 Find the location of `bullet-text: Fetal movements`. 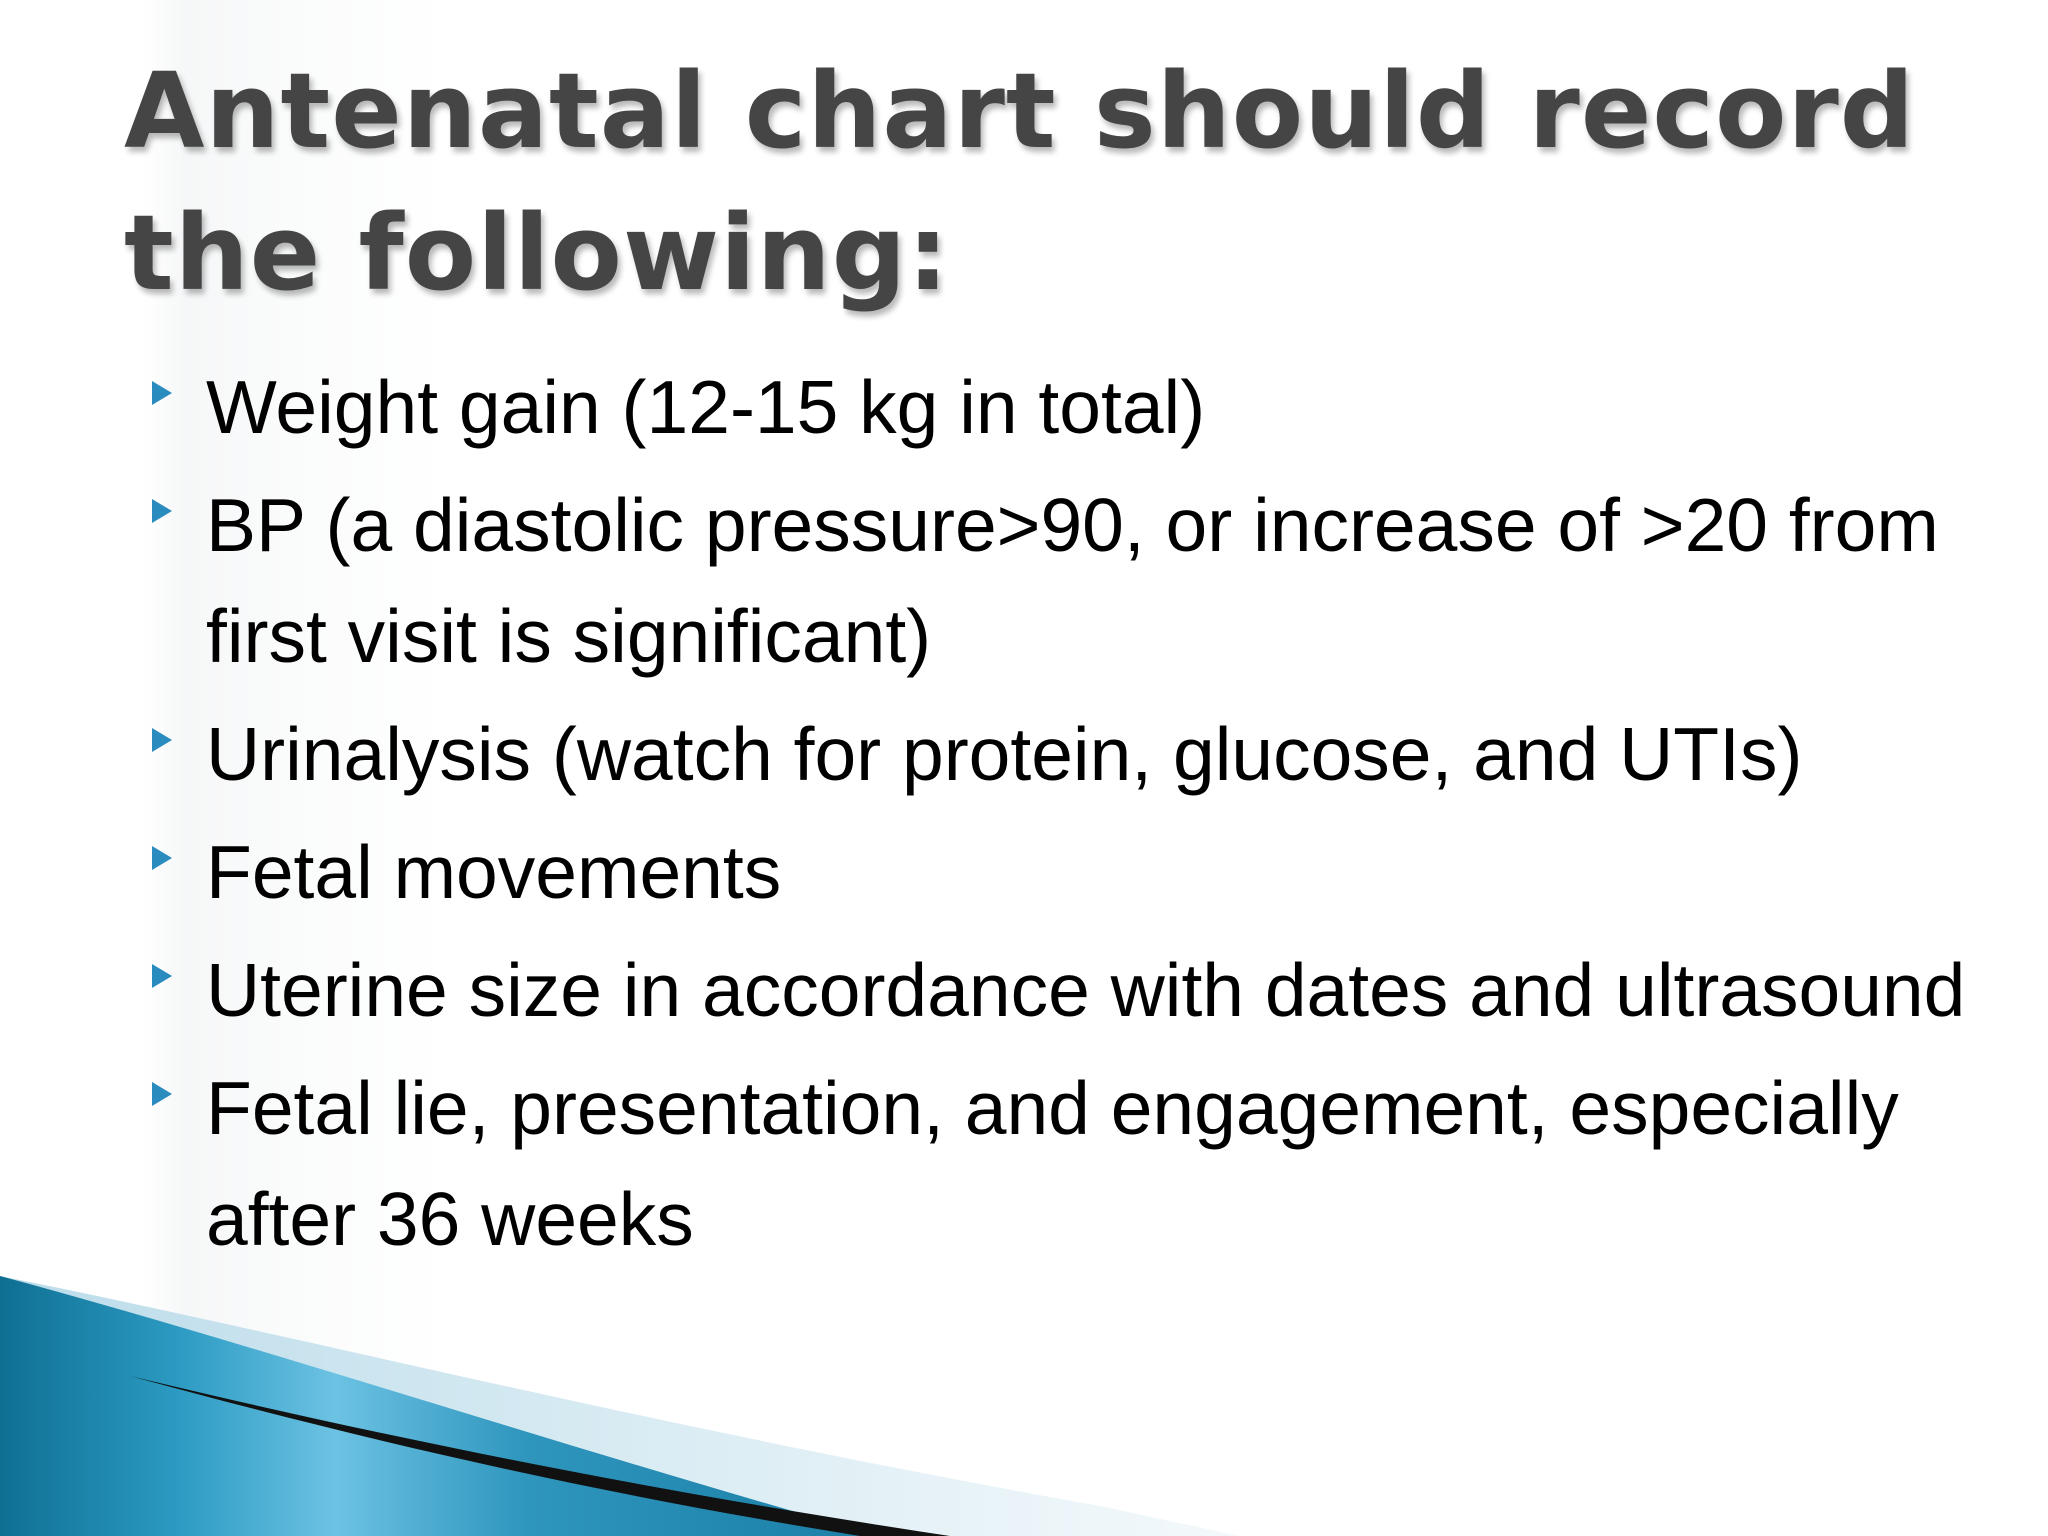

bullet-text: Fetal movements is located at coordinates (494, 872).